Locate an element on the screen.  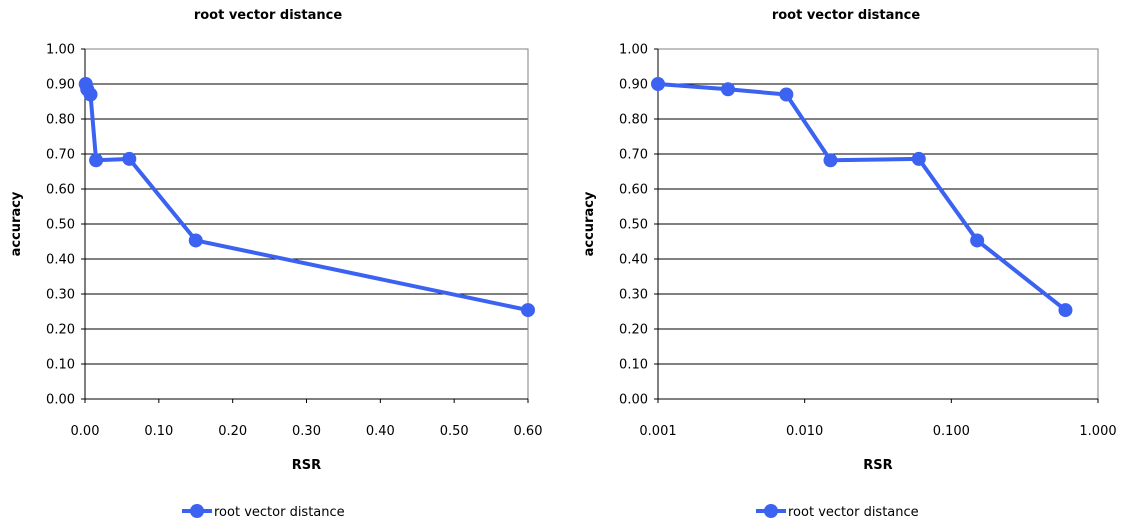
x-tick-label: 1.000 is located at coordinates (1097, 431).